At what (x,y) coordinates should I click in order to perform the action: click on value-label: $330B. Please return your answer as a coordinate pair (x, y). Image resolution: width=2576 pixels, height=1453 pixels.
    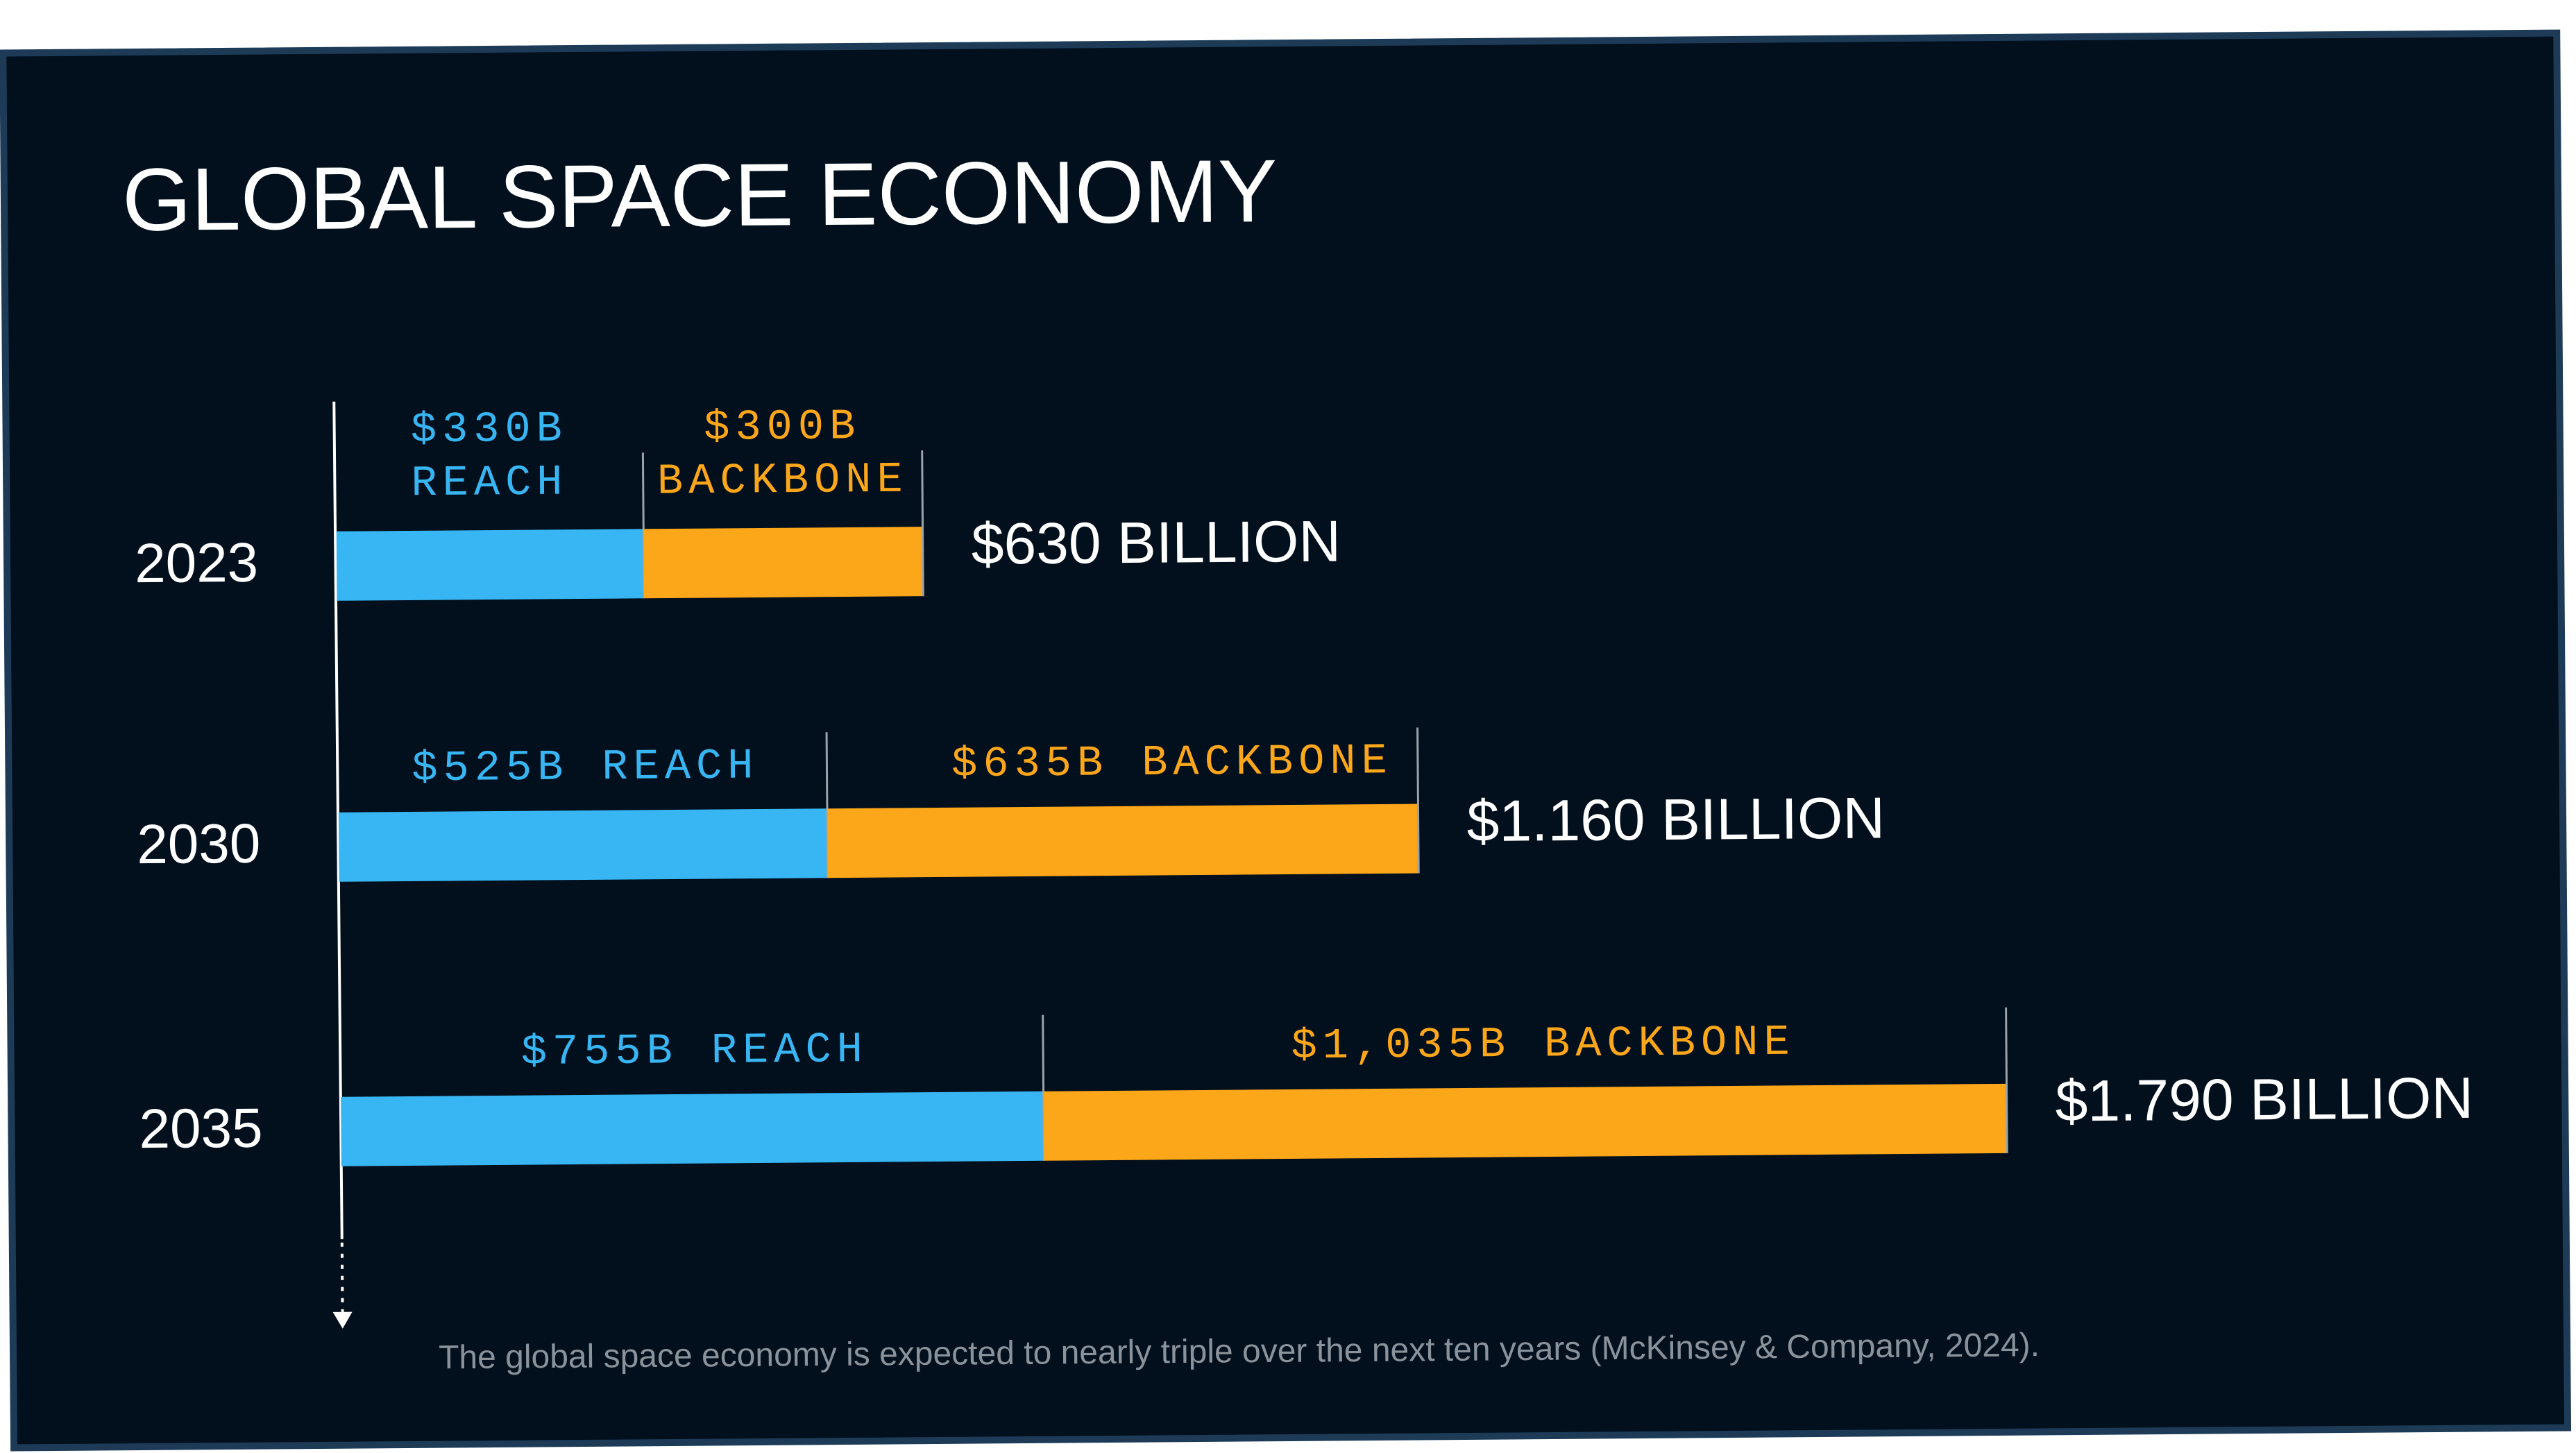
    Looking at the image, I should click on (489, 430).